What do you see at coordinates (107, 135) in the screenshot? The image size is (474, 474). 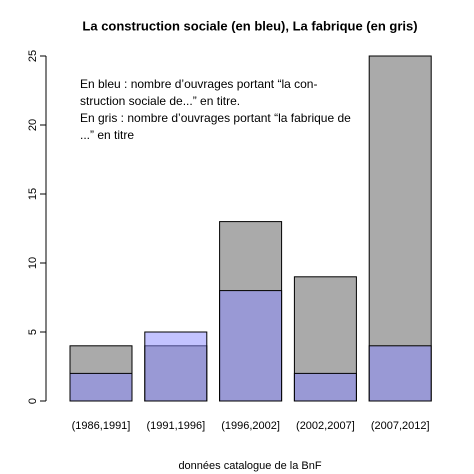 I see `annotation: ...” en titre` at bounding box center [107, 135].